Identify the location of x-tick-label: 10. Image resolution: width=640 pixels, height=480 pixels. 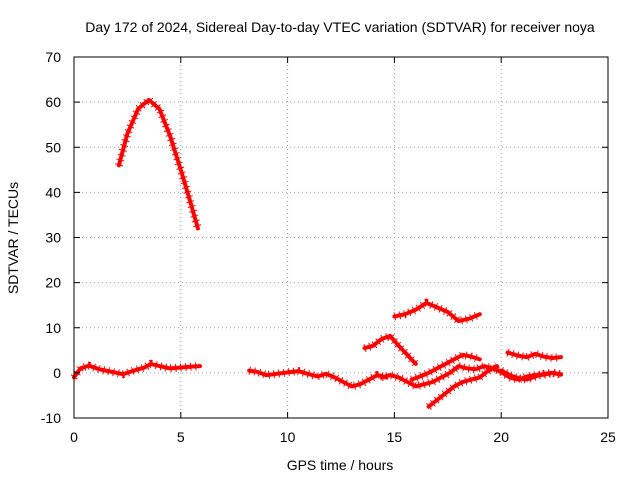
(288, 437).